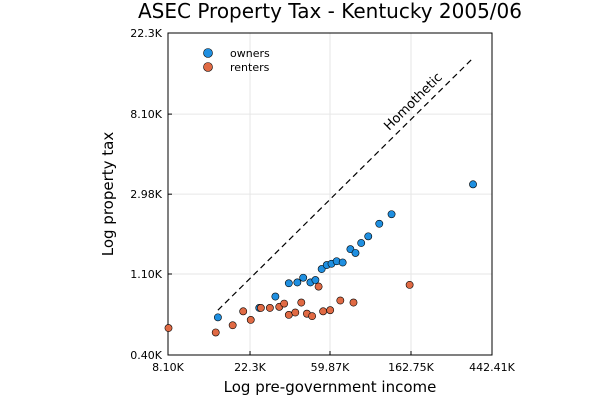 The height and width of the screenshot is (400, 600). I want to click on x-tick-label: 8.10K, so click(168, 367).